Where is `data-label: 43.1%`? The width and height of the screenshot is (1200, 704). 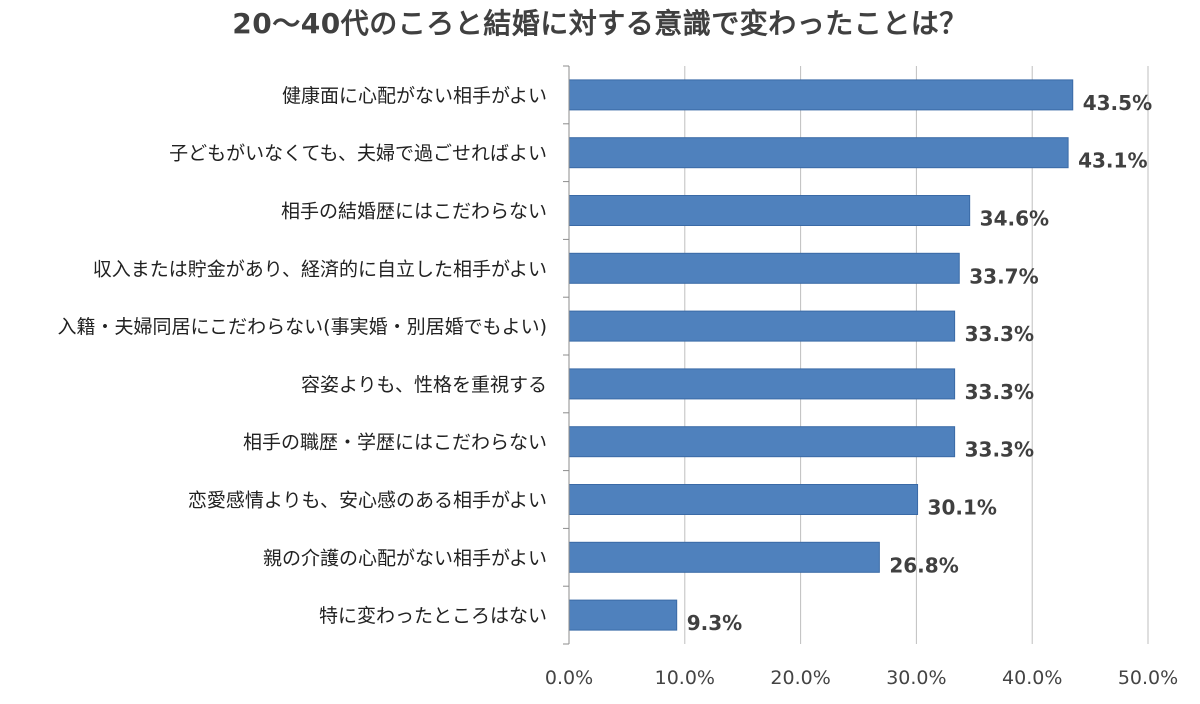 data-label: 43.1% is located at coordinates (1112, 161).